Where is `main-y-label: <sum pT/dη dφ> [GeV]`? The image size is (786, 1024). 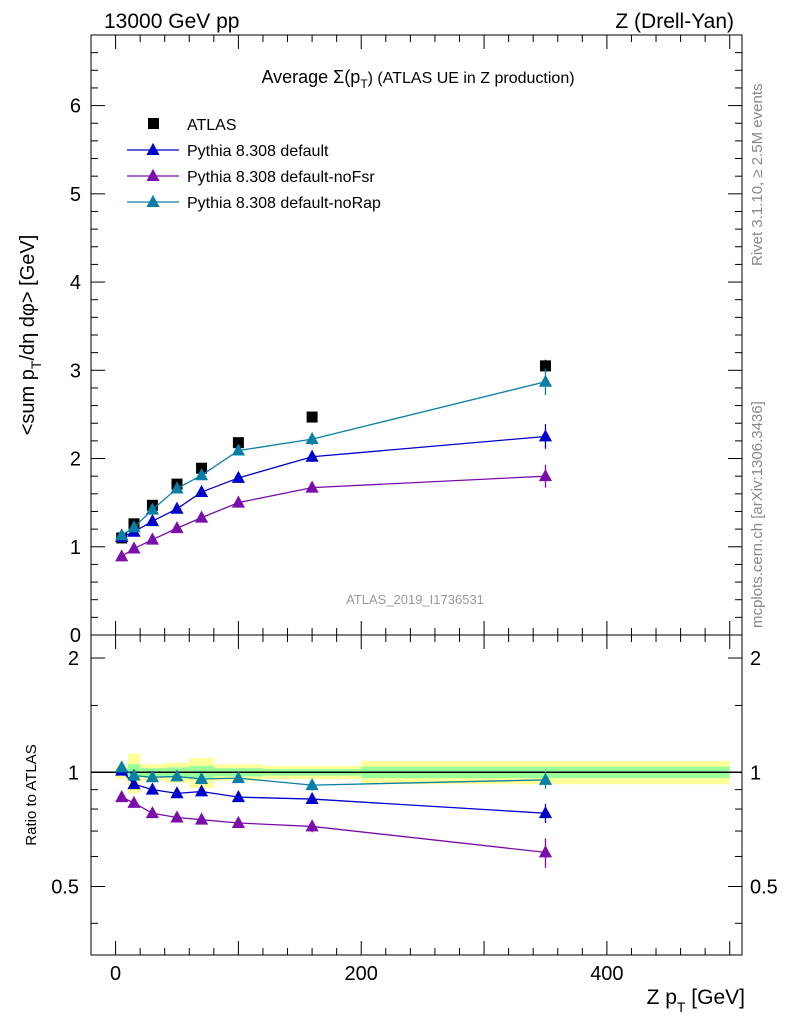 main-y-label: <sum pT/dη dφ> [GeV] is located at coordinates (30, 335).